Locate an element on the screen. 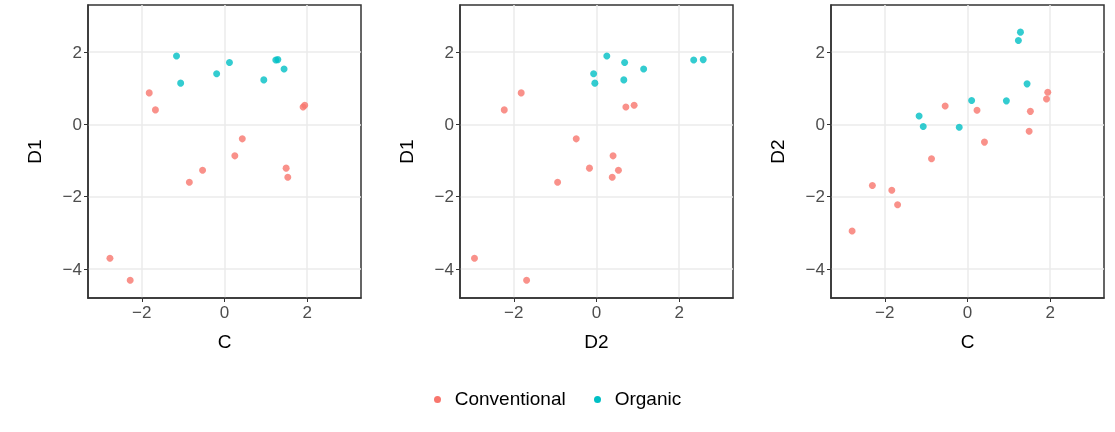 The width and height of the screenshot is (1115, 432). y-axis-title: D2 is located at coordinates (778, 151).